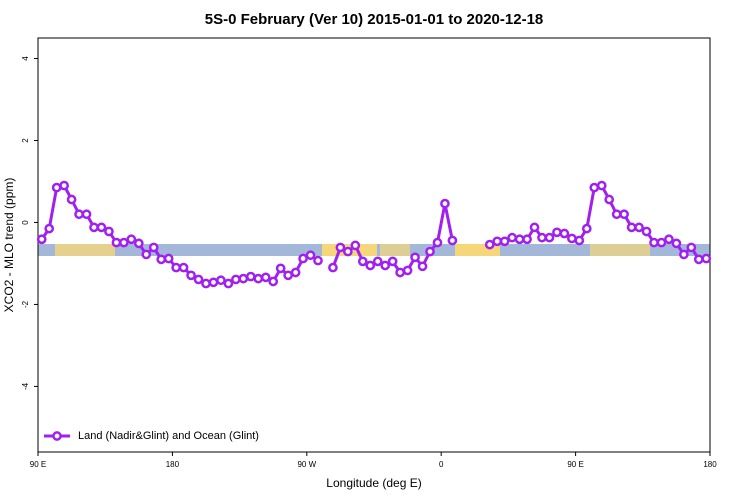 This screenshot has height=500, width=750. I want to click on y-tick-label: -2, so click(25, 304).